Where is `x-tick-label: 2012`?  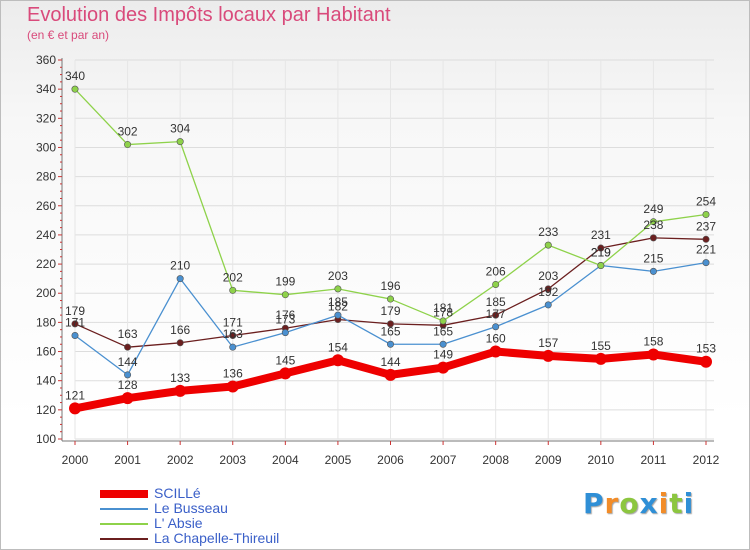 x-tick-label: 2012 is located at coordinates (706, 460).